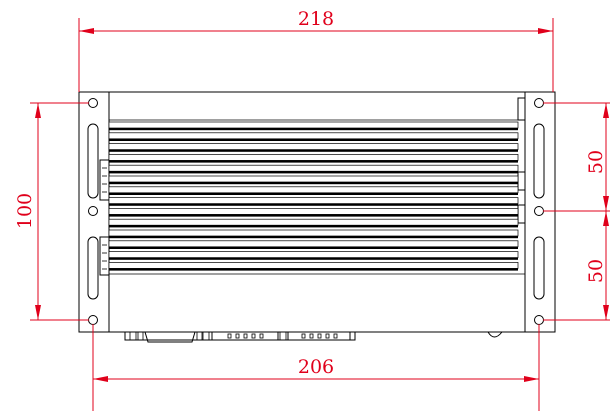  I want to click on mount-hole-middle-left, so click(93, 211).